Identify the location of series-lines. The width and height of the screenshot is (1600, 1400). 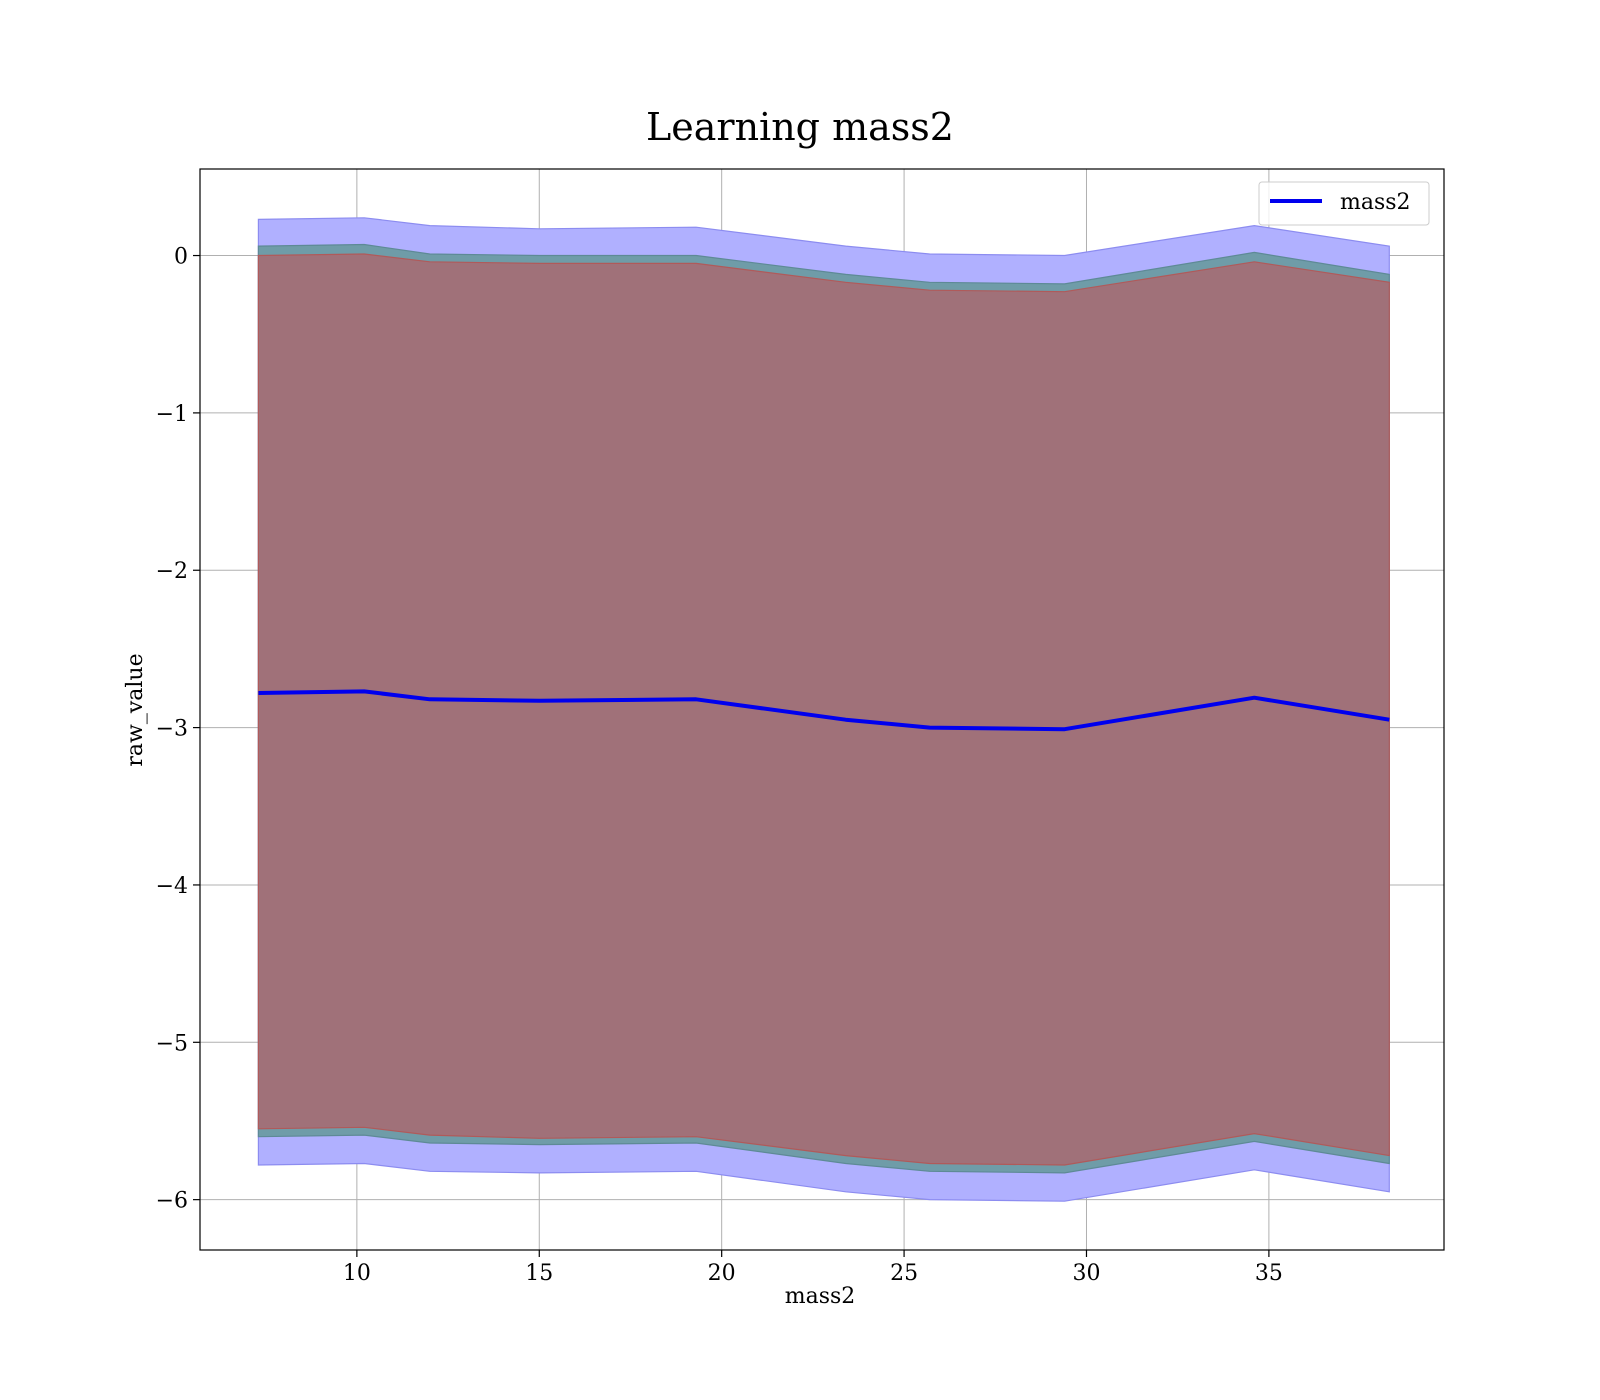
(824, 710).